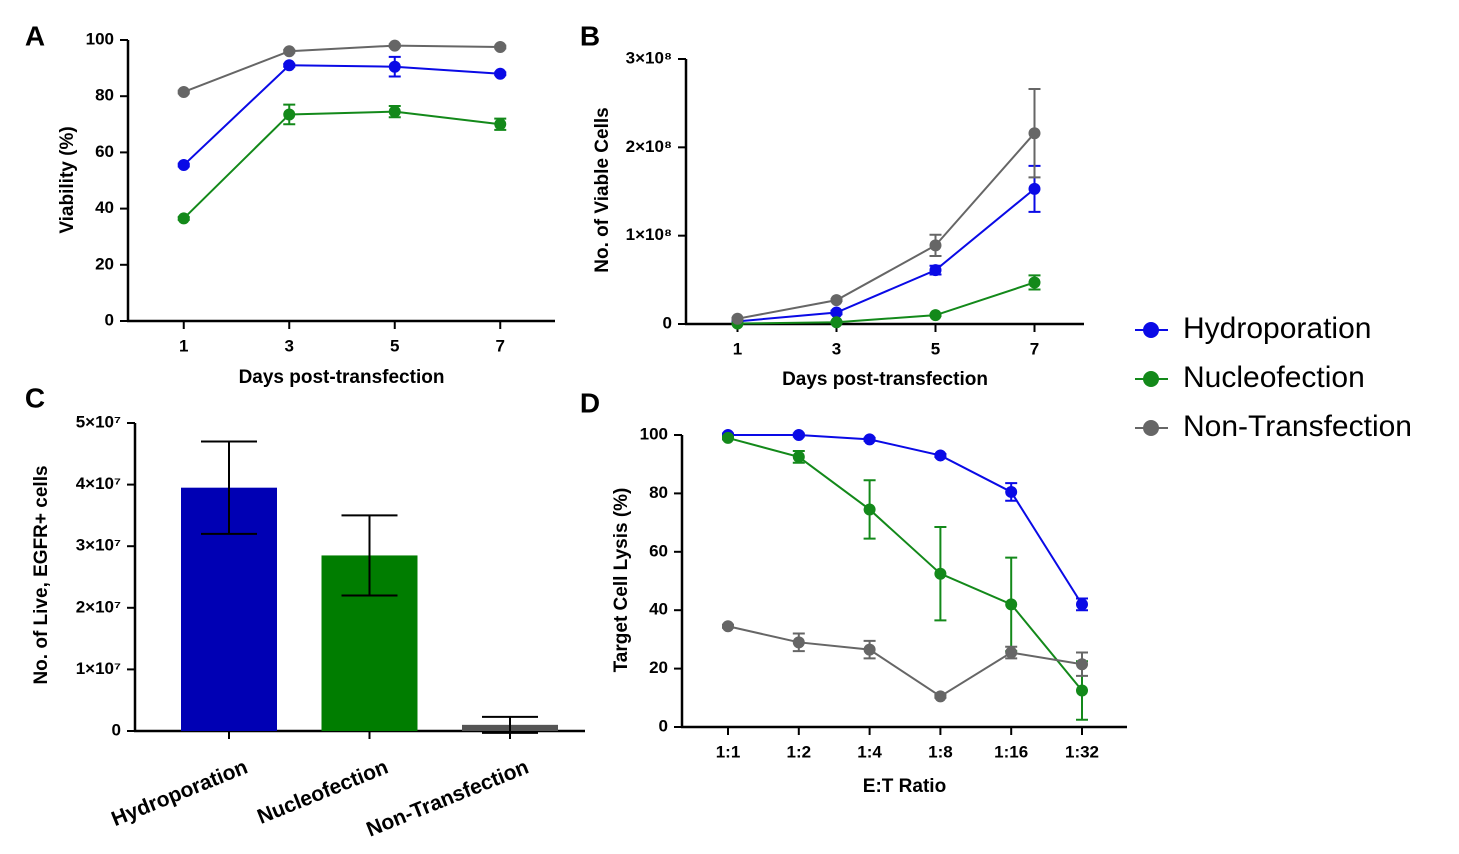 The width and height of the screenshot is (1459, 854). What do you see at coordinates (799, 751) in the screenshot?
I see `x-tick-label: 1:2` at bounding box center [799, 751].